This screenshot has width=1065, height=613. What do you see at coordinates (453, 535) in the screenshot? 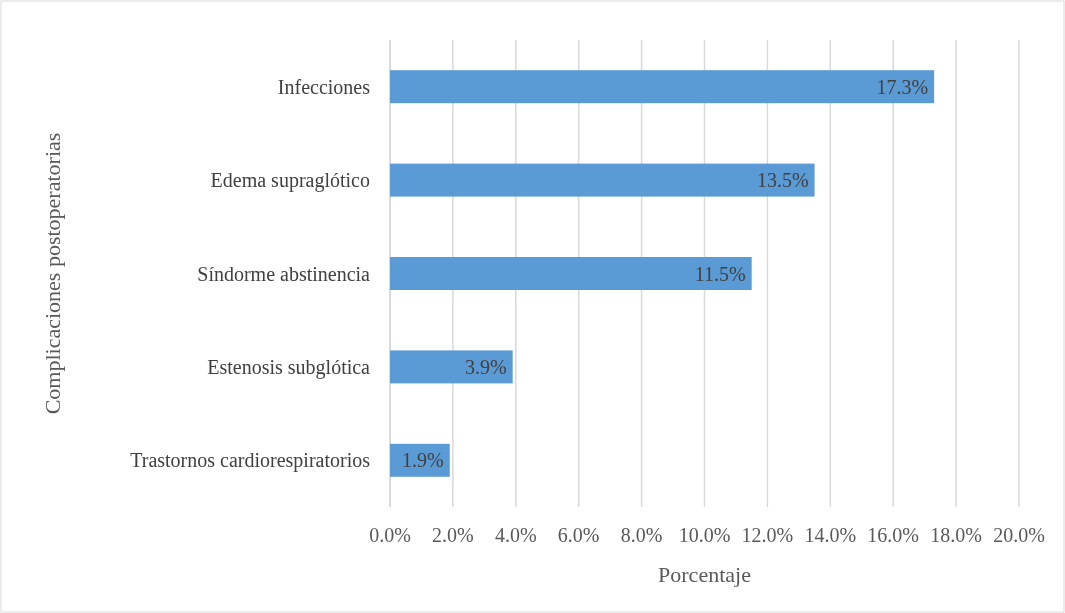
I see `x-tick-label: 2.0%` at bounding box center [453, 535].